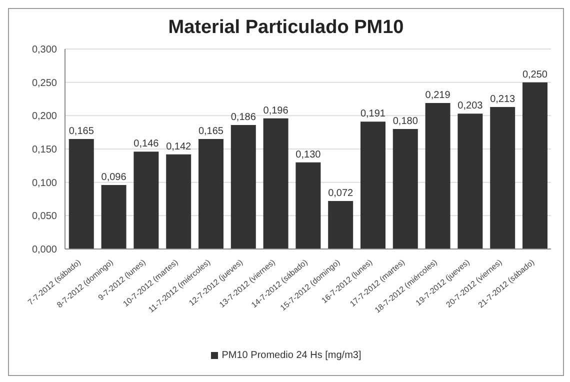 This screenshot has width=570, height=382. What do you see at coordinates (45, 150) in the screenshot?
I see `y-tick-label: 0,150` at bounding box center [45, 150].